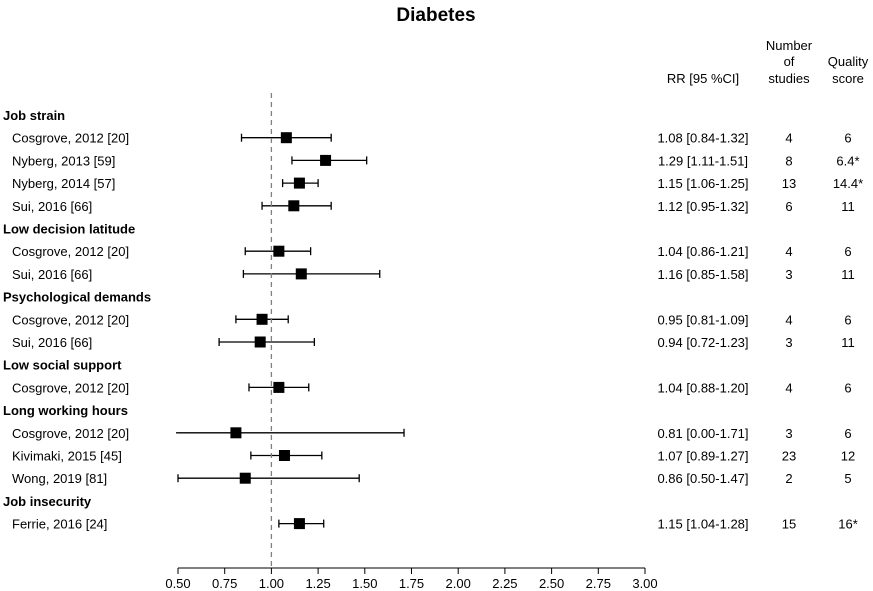 The height and width of the screenshot is (591, 873). Describe the element at coordinates (702, 524) in the screenshot. I see `rr-ci-value: 1.15 [1.04-1.28]` at that location.